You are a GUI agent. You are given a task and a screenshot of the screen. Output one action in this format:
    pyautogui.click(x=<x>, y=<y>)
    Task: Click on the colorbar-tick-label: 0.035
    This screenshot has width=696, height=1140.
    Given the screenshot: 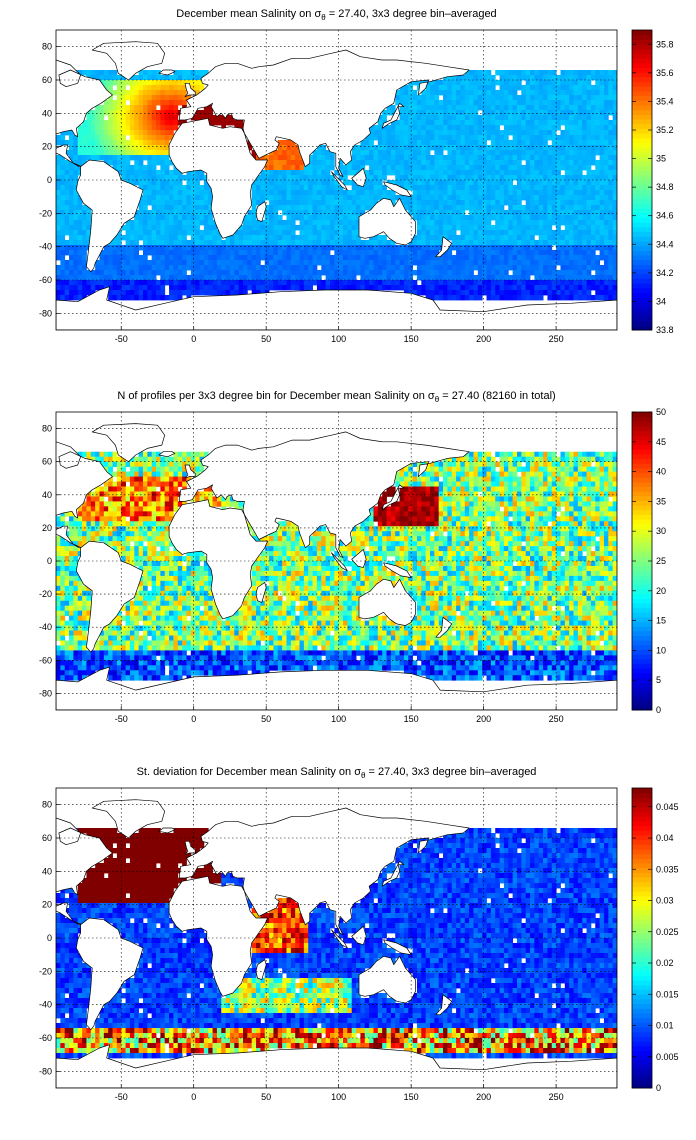 What is the action you would take?
    pyautogui.click(x=667, y=869)
    